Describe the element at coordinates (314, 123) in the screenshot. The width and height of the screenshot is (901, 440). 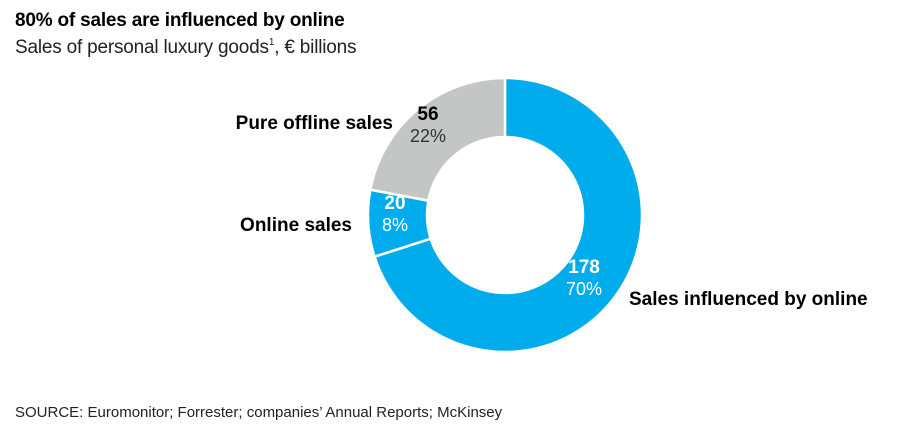
I see `slice-category-label-2: Pure offline sales` at that location.